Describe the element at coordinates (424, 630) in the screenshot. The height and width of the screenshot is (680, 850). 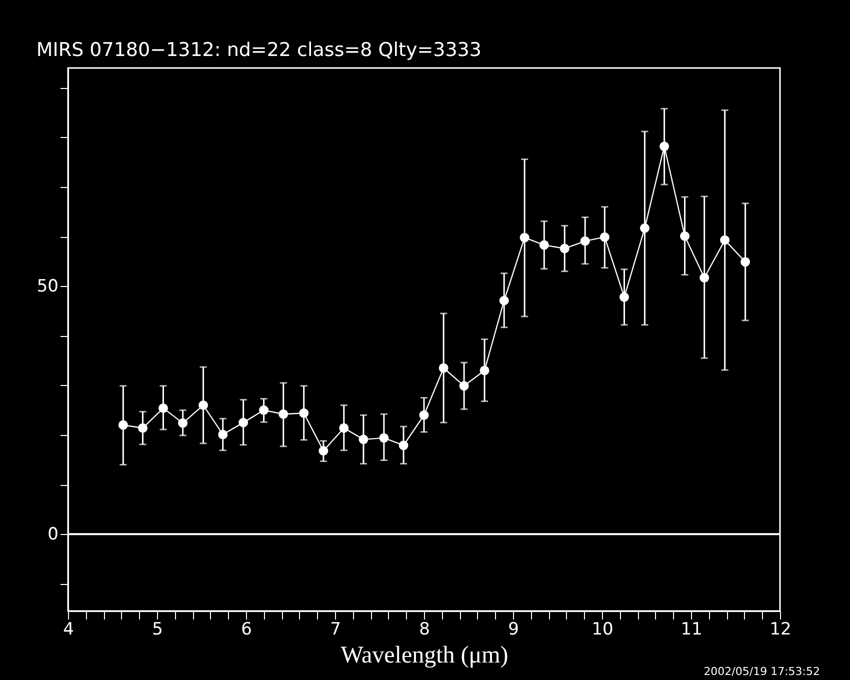
I see `x-tick-label: 8` at that location.